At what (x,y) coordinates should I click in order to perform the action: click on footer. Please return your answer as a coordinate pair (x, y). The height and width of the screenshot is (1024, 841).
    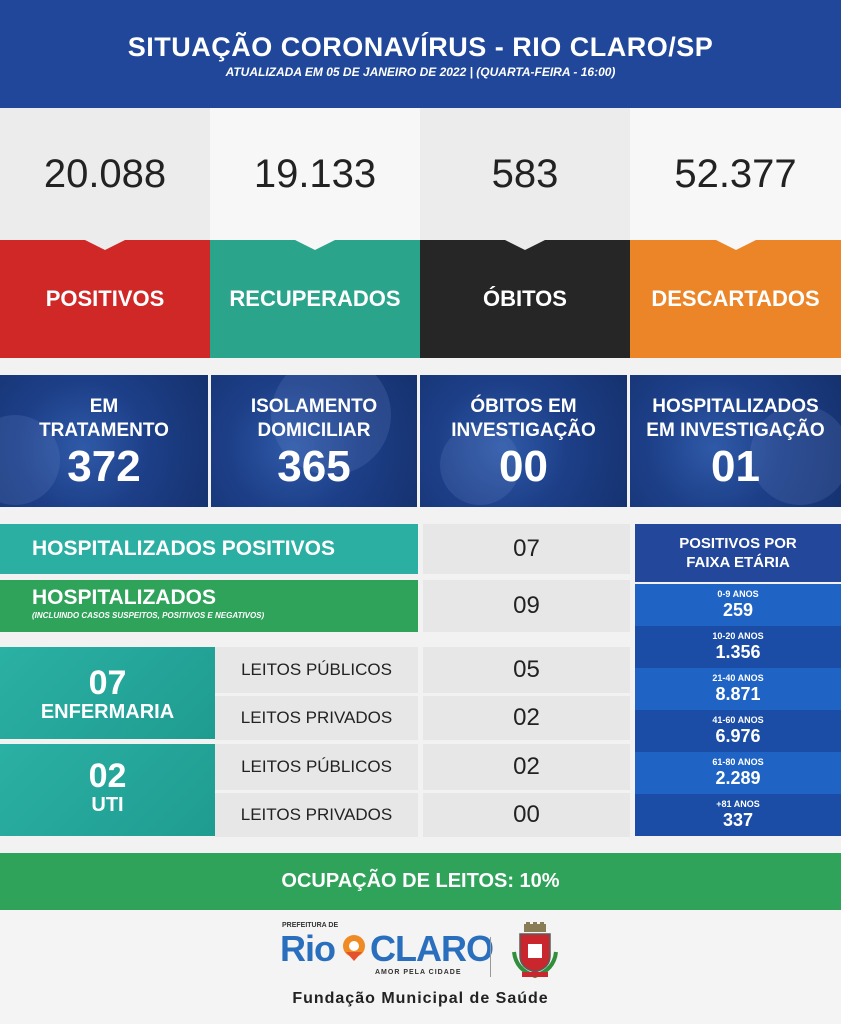
    Looking at the image, I should click on (420, 967).